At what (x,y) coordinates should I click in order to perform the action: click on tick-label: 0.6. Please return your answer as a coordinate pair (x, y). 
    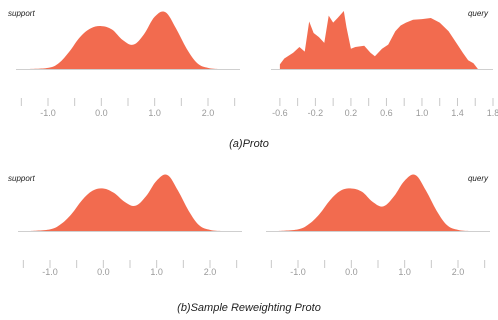
    Looking at the image, I should click on (386, 113).